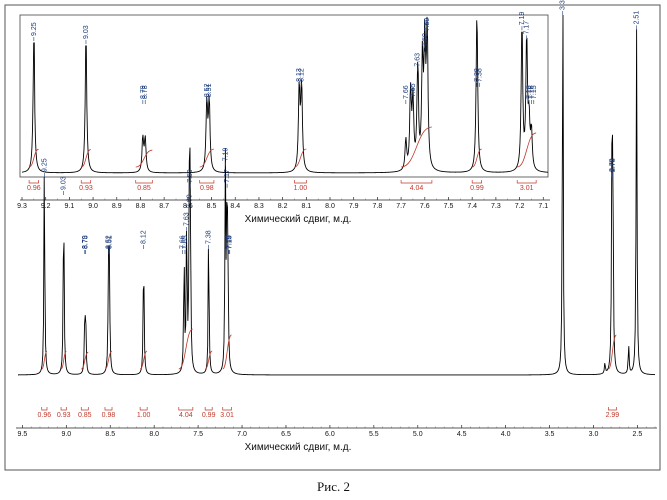 The image size is (667, 500). I want to click on x-tick-label: 8.9, so click(117, 206).